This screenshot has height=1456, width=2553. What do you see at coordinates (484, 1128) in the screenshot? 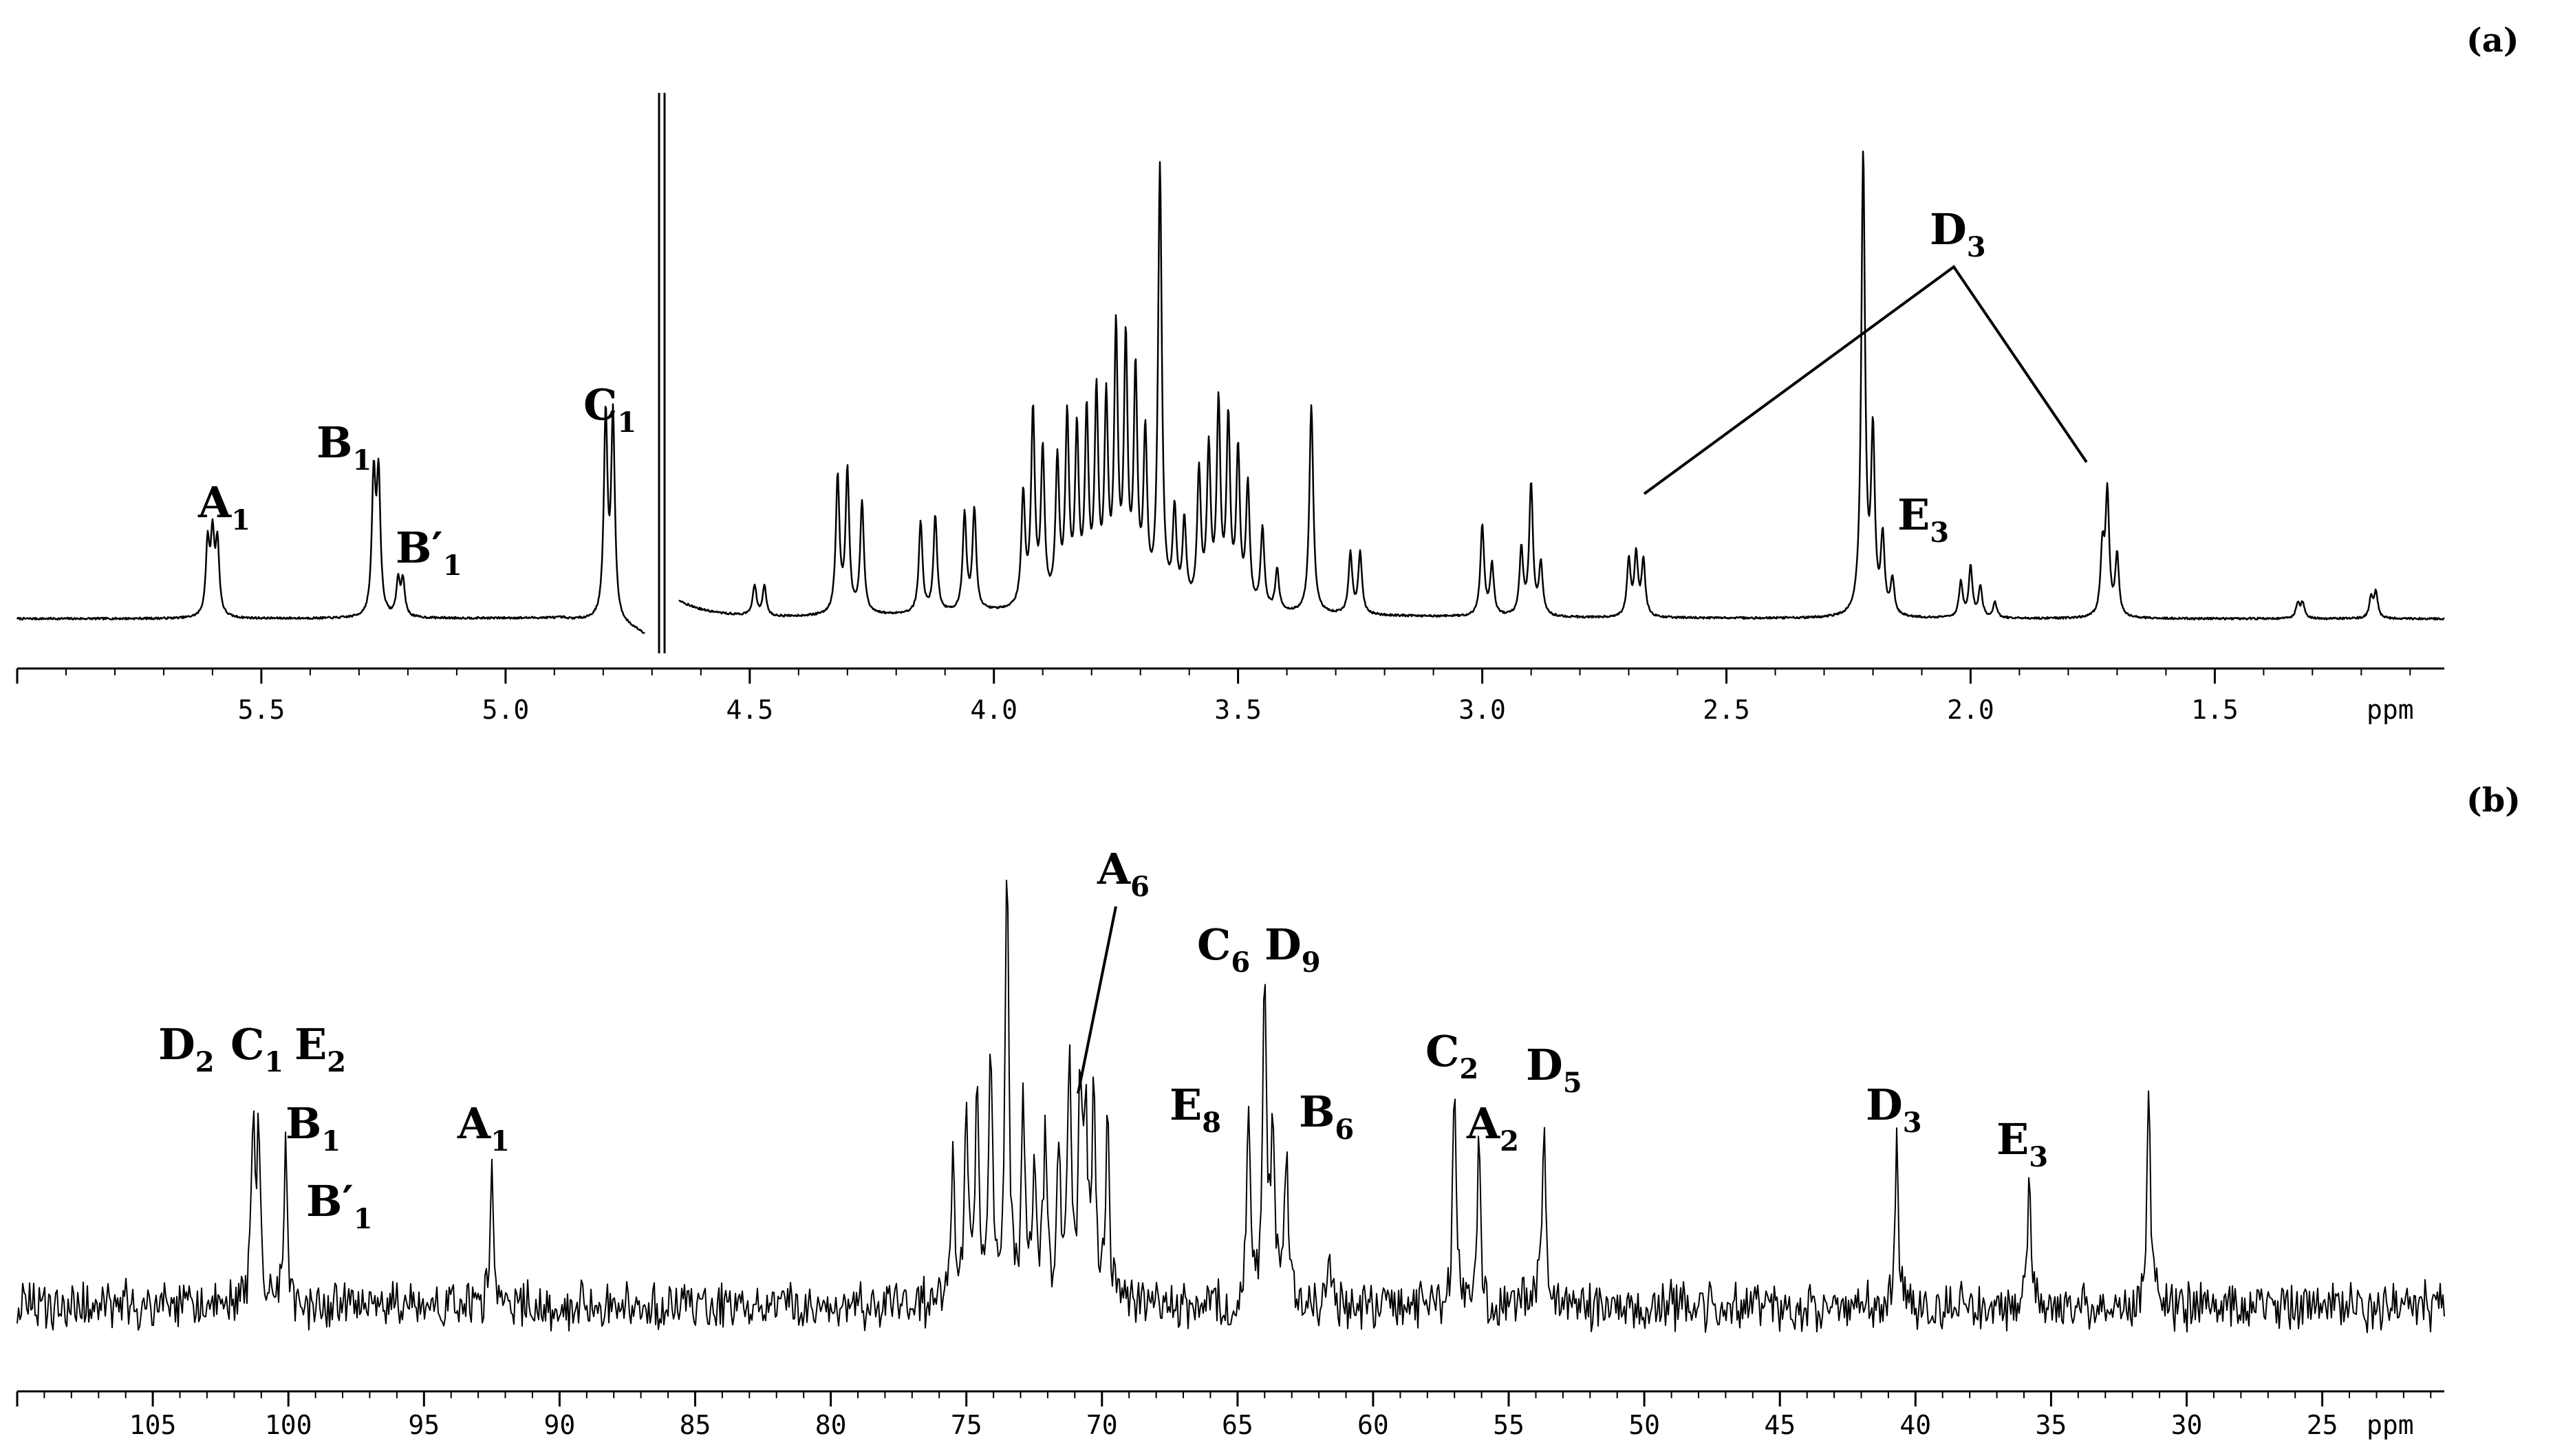
I see `label-a1-carbon: A1` at bounding box center [484, 1128].